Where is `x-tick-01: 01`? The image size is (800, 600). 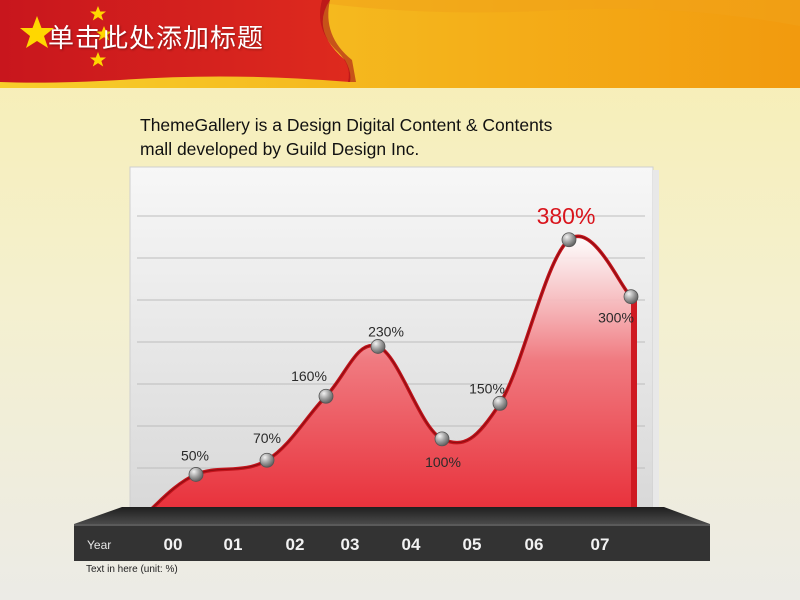
x-tick-01: 01 is located at coordinates (233, 544).